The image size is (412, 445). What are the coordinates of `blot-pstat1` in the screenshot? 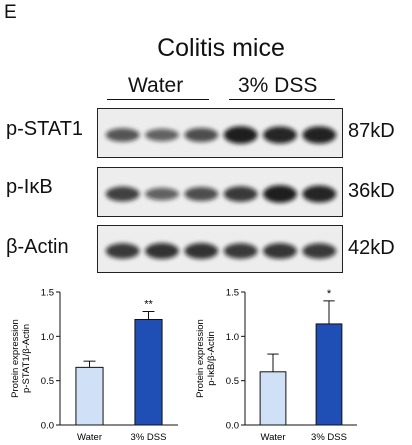 It's located at (220, 133).